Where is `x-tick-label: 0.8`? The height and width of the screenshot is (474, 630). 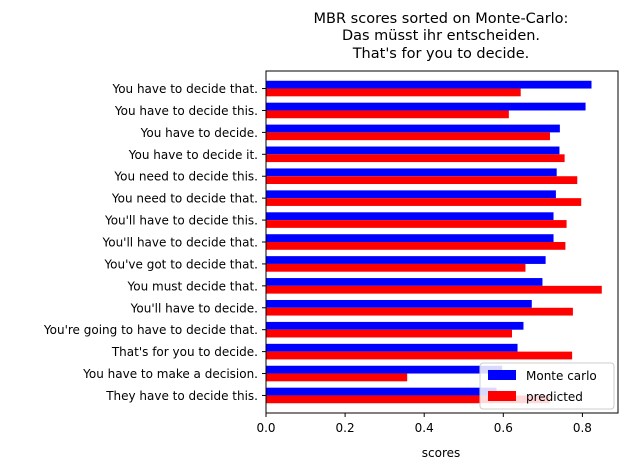
x-tick-label: 0.8 is located at coordinates (582, 428).